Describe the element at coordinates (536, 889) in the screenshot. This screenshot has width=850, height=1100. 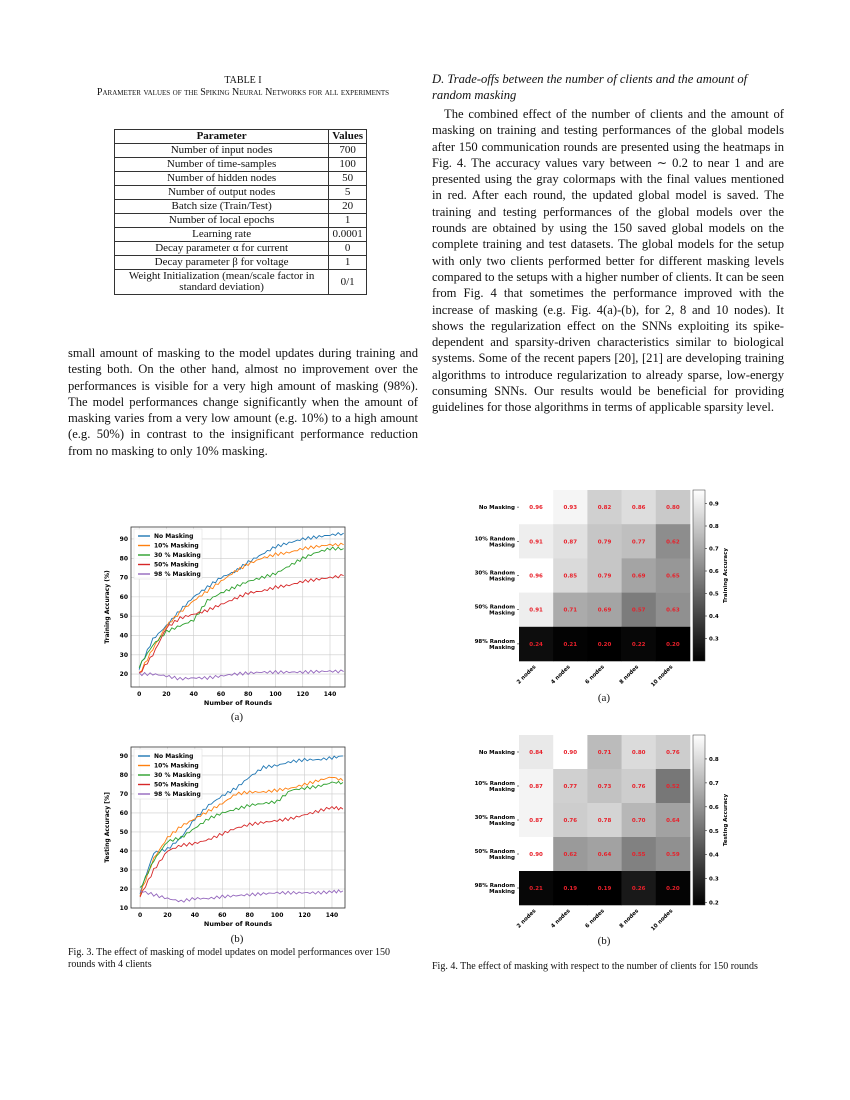
I see `cell-value: 0.21` at that location.